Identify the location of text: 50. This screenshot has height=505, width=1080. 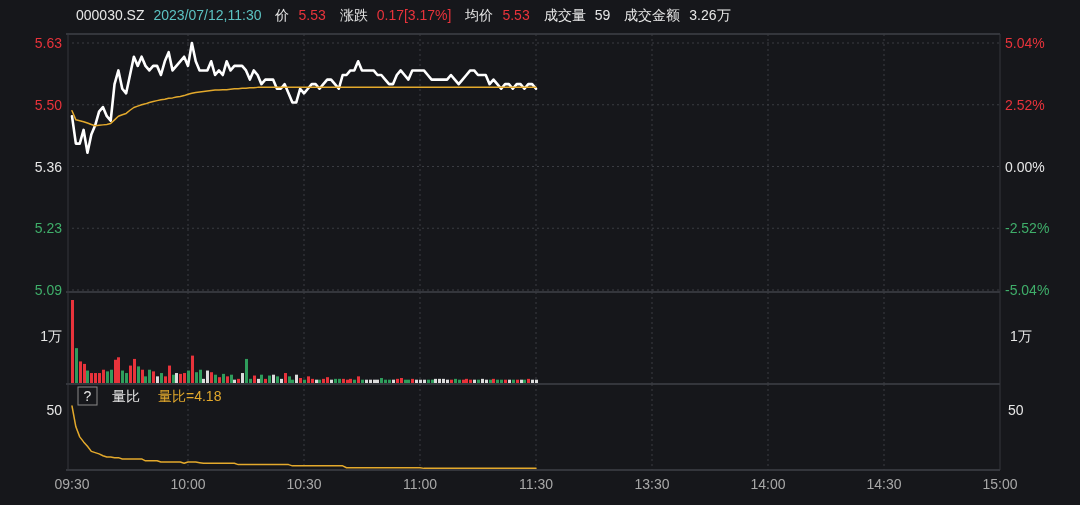
(54, 410).